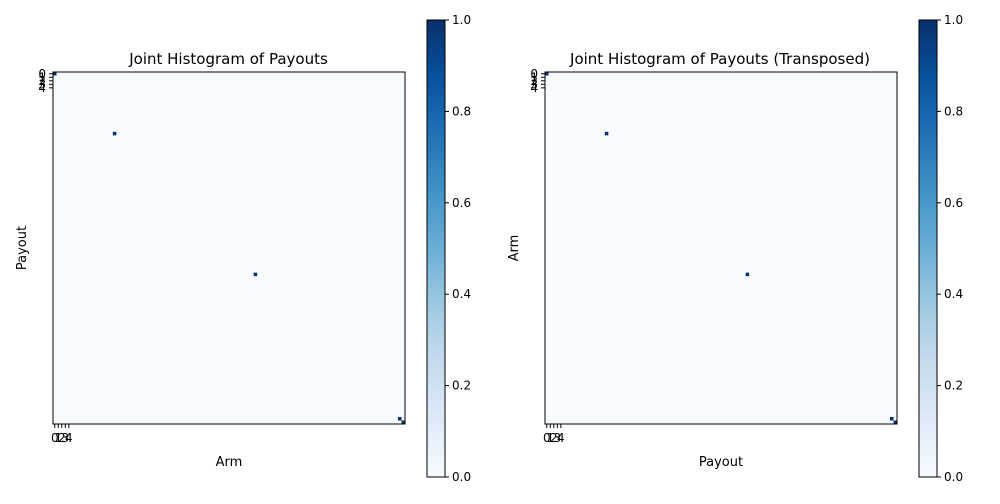 The height and width of the screenshot is (504, 1000). Describe the element at coordinates (229, 462) in the screenshot. I see `x-axis-label-1: Arm` at that location.